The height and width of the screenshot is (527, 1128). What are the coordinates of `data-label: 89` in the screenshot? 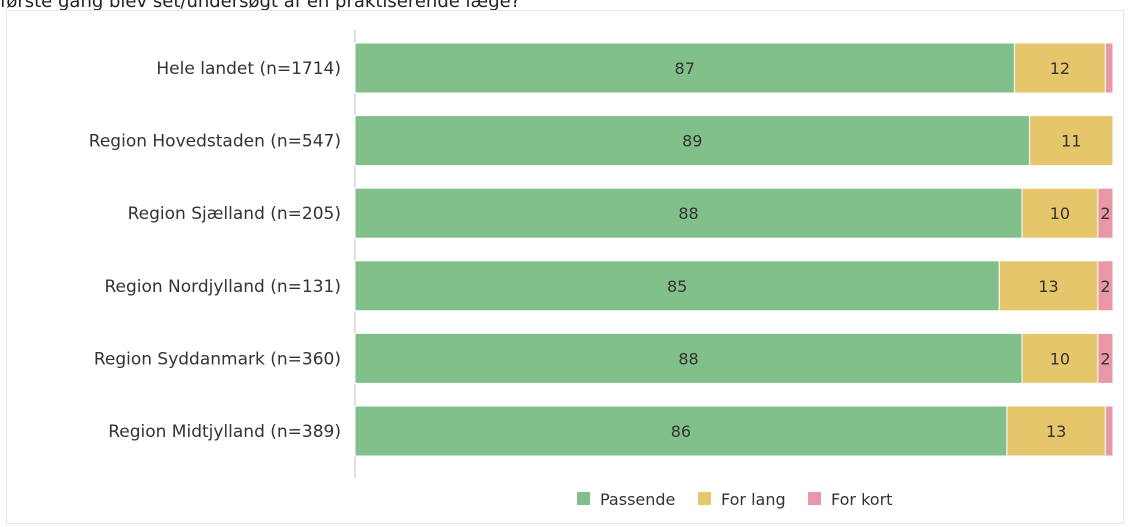 It's located at (692, 141).